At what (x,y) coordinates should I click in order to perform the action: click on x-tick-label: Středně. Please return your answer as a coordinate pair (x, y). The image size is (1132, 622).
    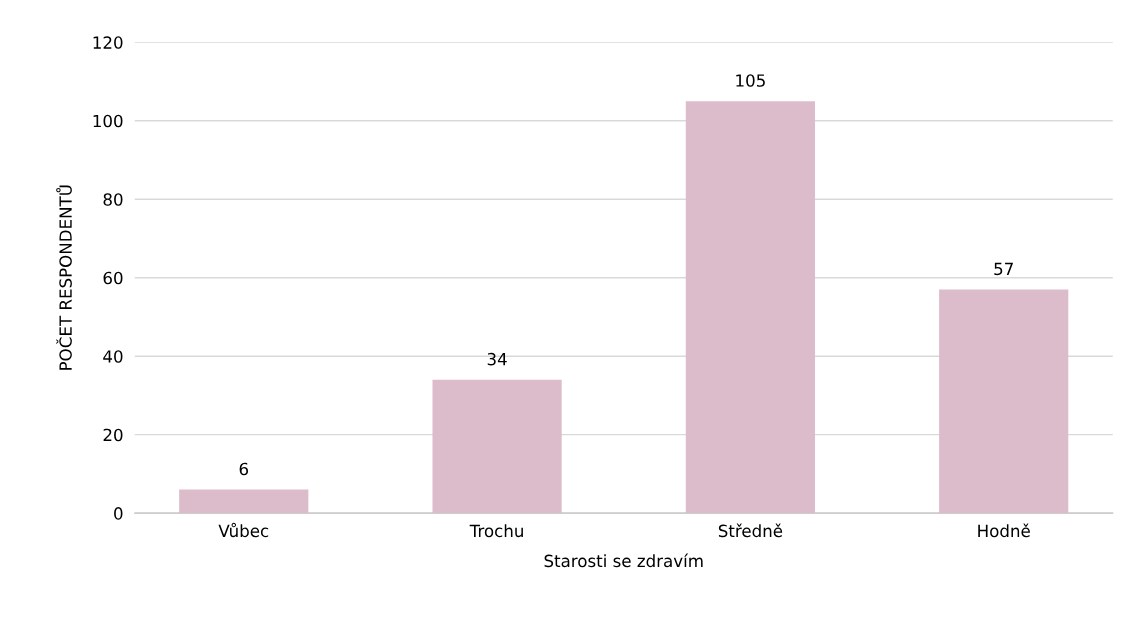
    Looking at the image, I should click on (750, 530).